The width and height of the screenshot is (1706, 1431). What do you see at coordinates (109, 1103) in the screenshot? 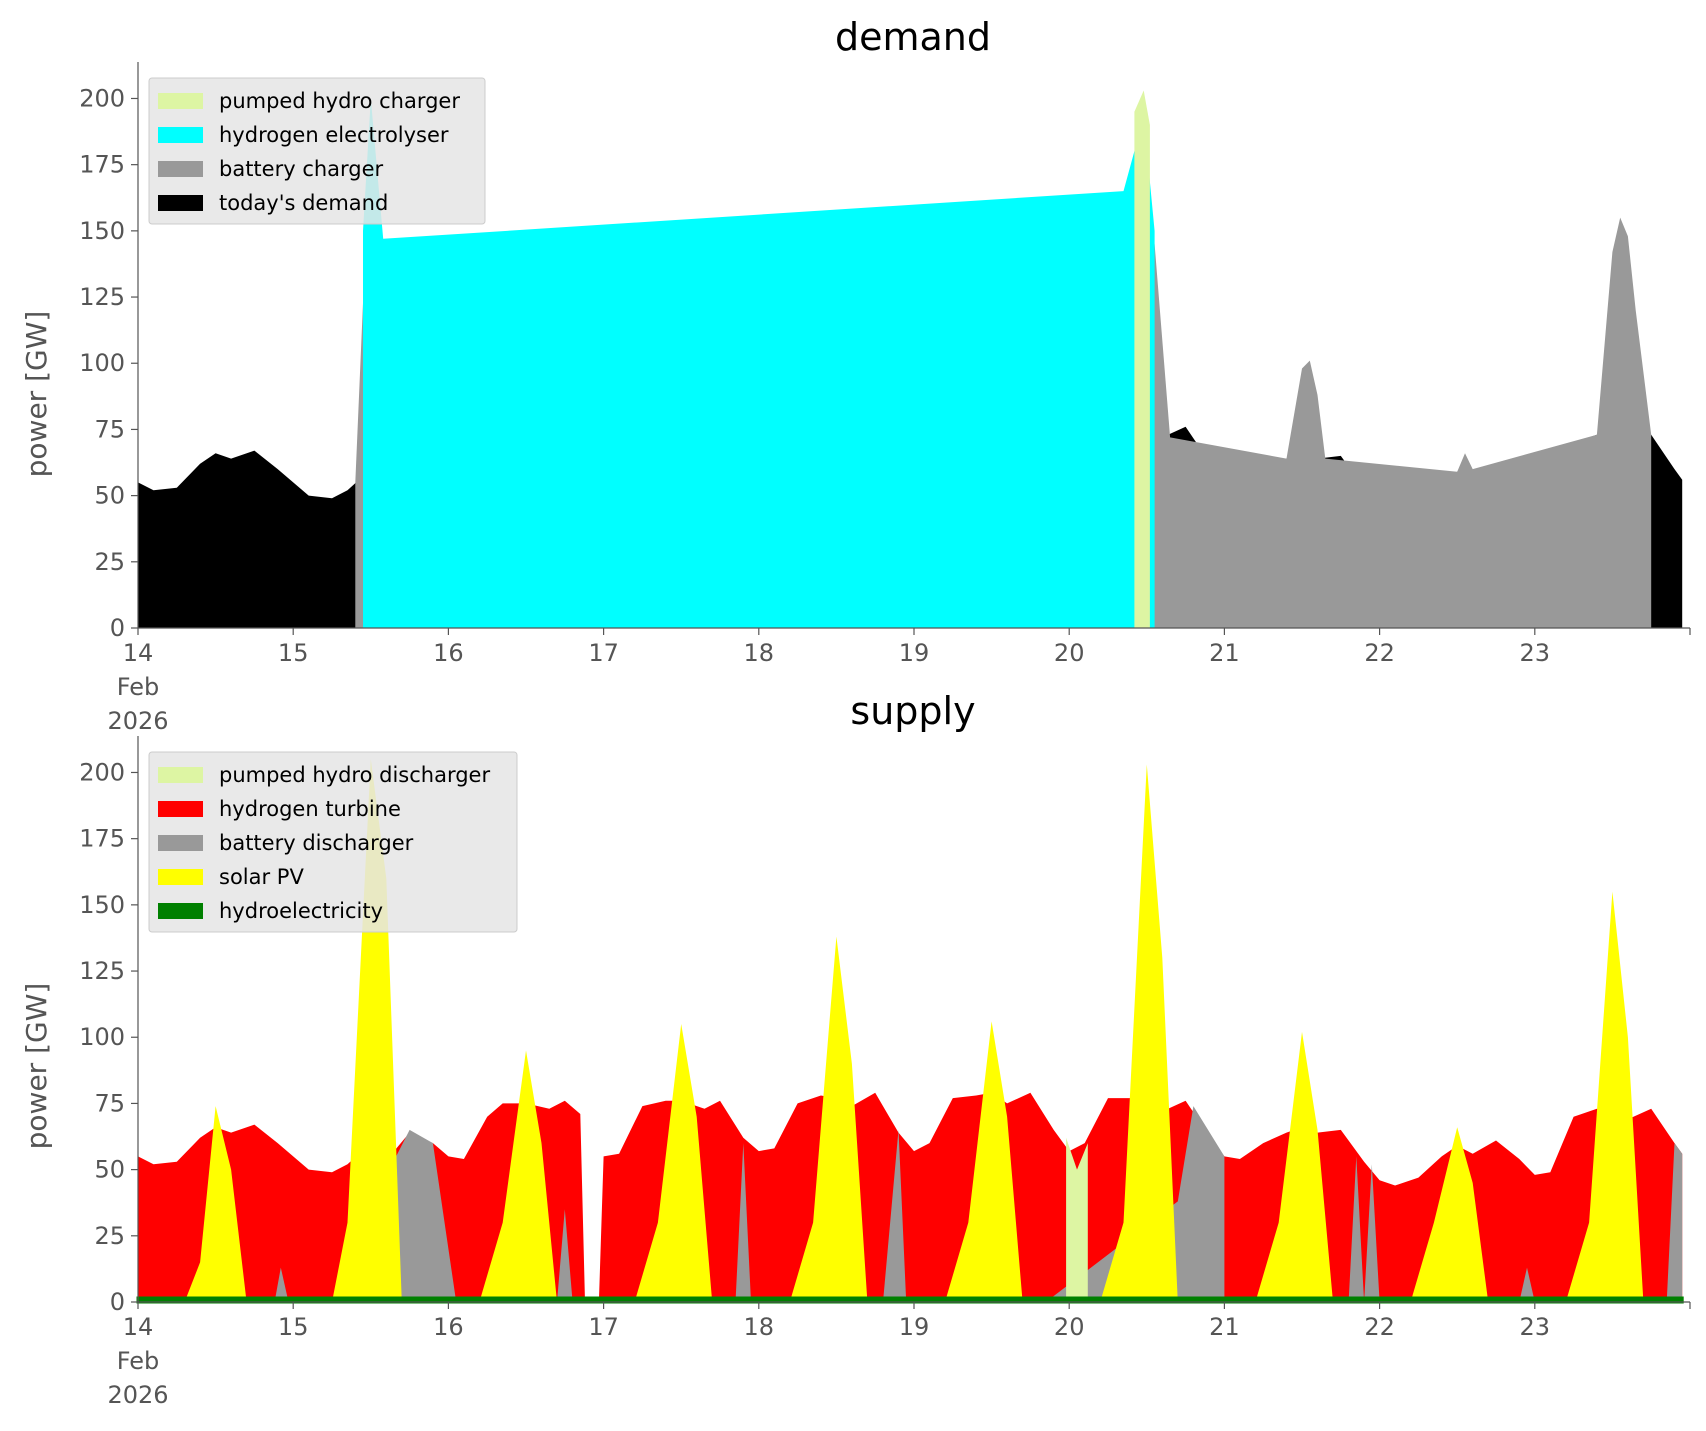
I see `supply-y-tick-label: 75` at bounding box center [109, 1103].